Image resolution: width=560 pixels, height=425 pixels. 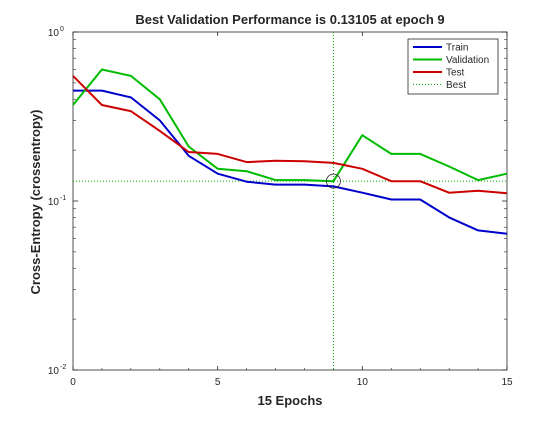 I want to click on x-tick-label: 5, so click(x=218, y=382).